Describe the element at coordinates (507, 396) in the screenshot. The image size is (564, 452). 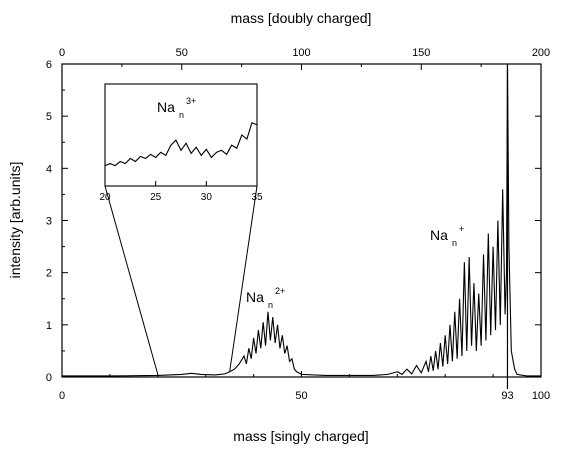
I see `x-tick-label: 93` at that location.